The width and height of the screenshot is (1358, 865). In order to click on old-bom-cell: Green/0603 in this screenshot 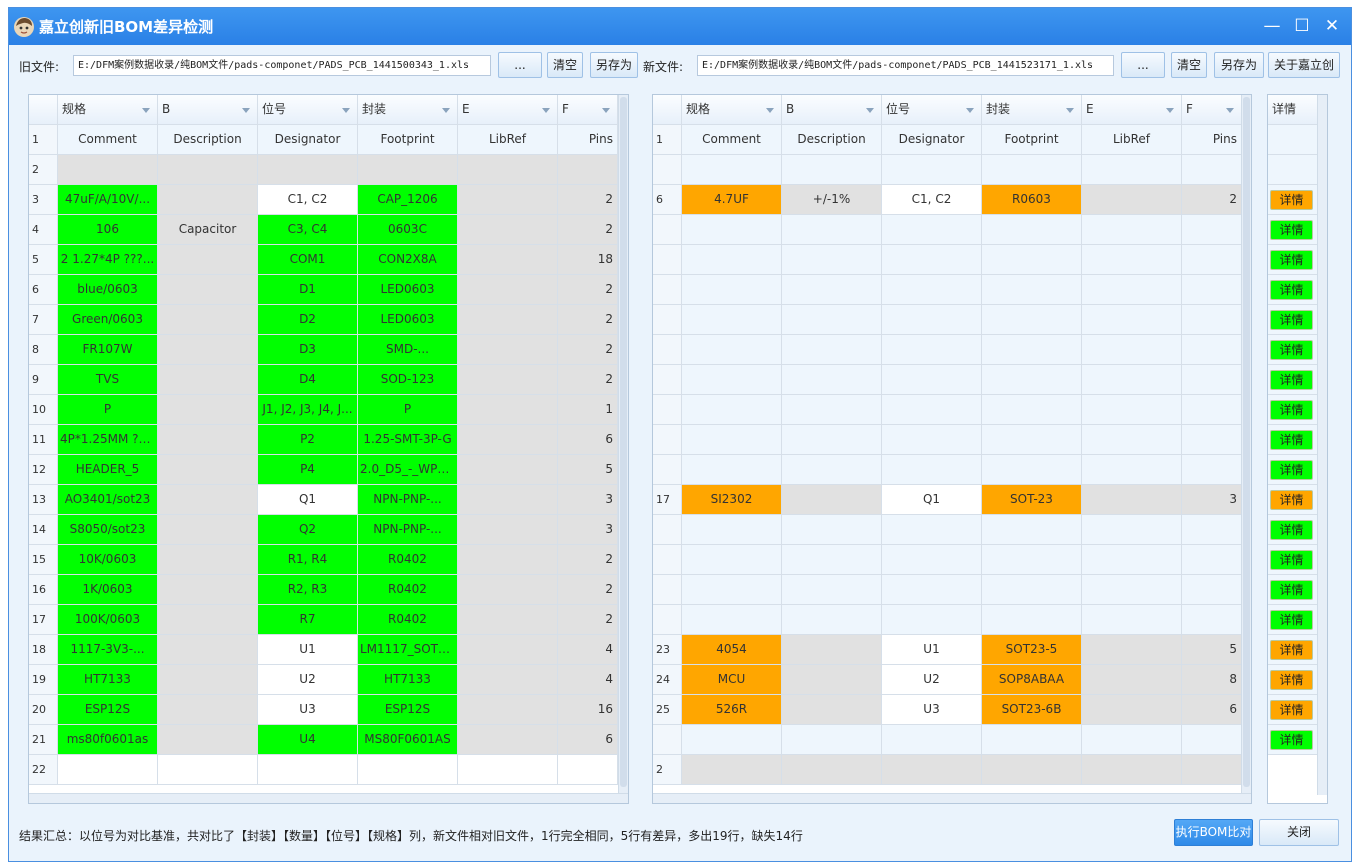, I will do `click(108, 320)`.